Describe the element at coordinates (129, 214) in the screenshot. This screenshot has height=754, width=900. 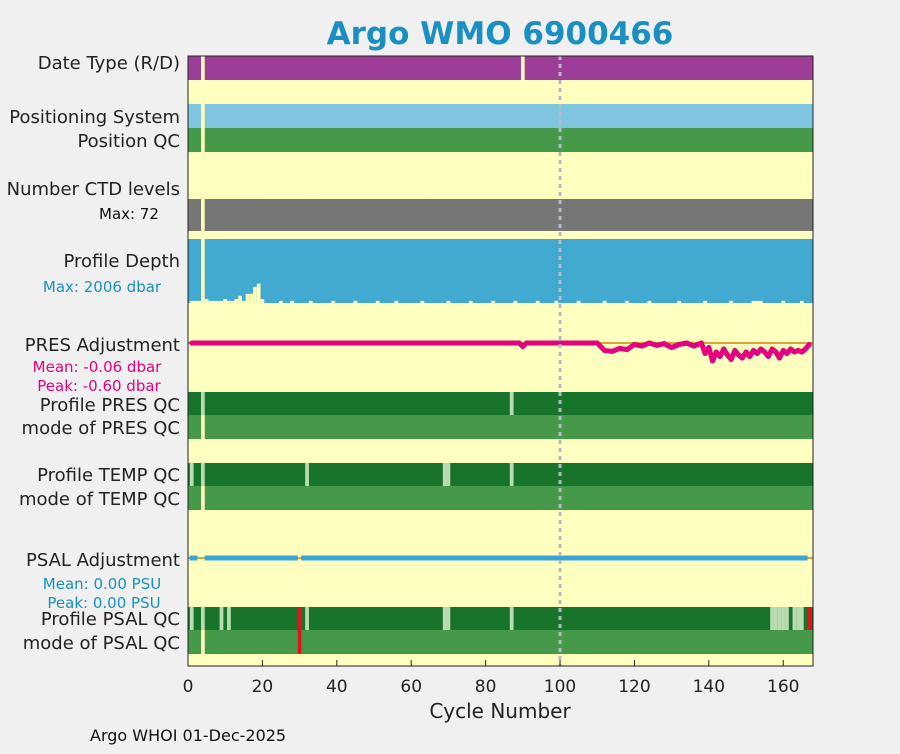
I see `ctd-levels-max-label: Max: 72` at that location.